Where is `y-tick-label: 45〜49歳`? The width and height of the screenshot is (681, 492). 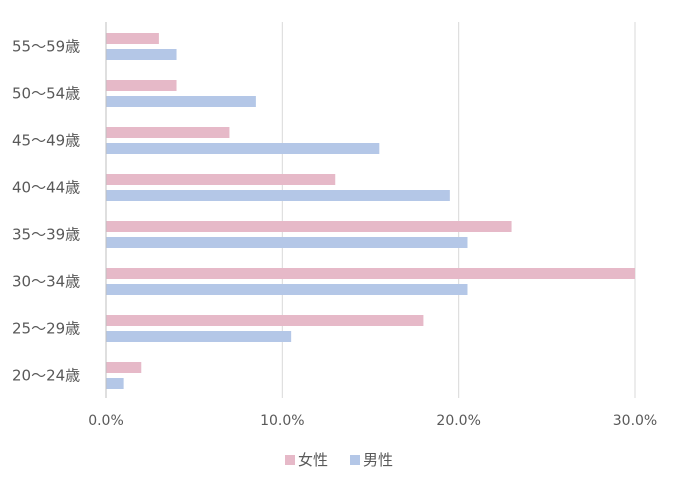 y-tick-label: 45〜49歳 is located at coordinates (46, 141).